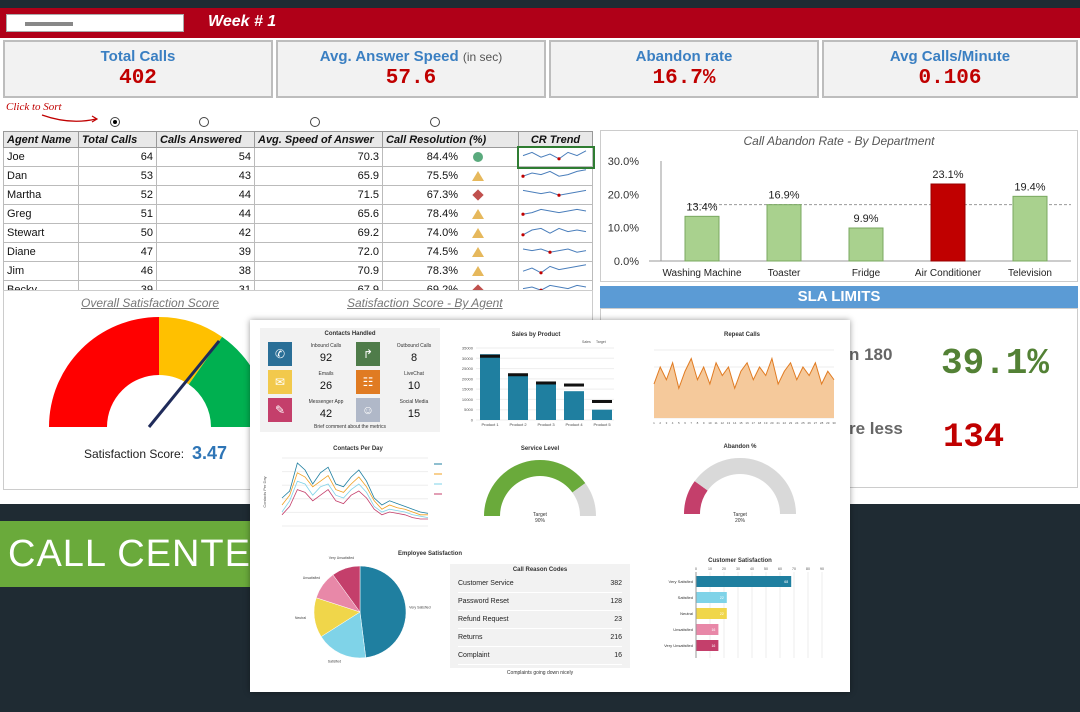  I want to click on kpi-answer-speed: Avg. Answer Speed (in sec) 57.6, so click(411, 69).